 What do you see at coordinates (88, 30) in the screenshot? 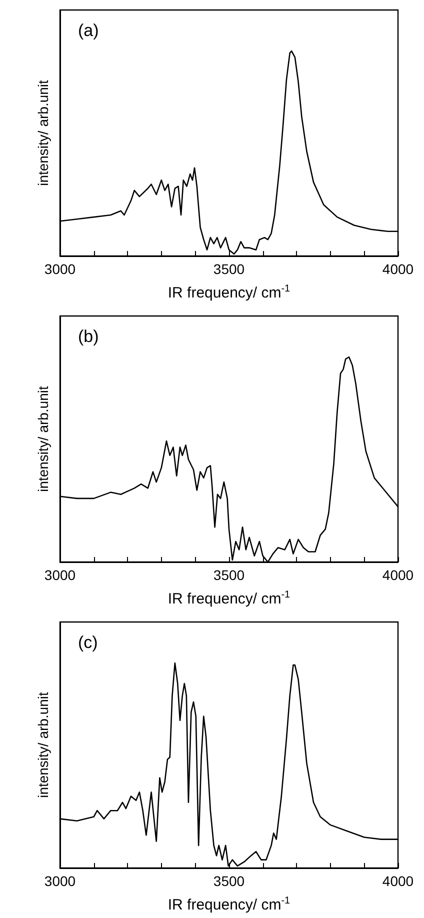
I see `text: (a)` at bounding box center [88, 30].